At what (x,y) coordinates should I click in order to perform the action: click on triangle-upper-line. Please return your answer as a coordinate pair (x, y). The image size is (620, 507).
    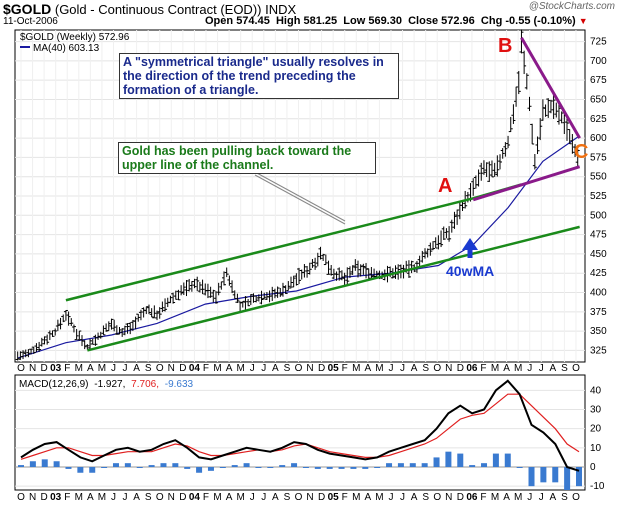
    Looking at the image, I should click on (550, 87).